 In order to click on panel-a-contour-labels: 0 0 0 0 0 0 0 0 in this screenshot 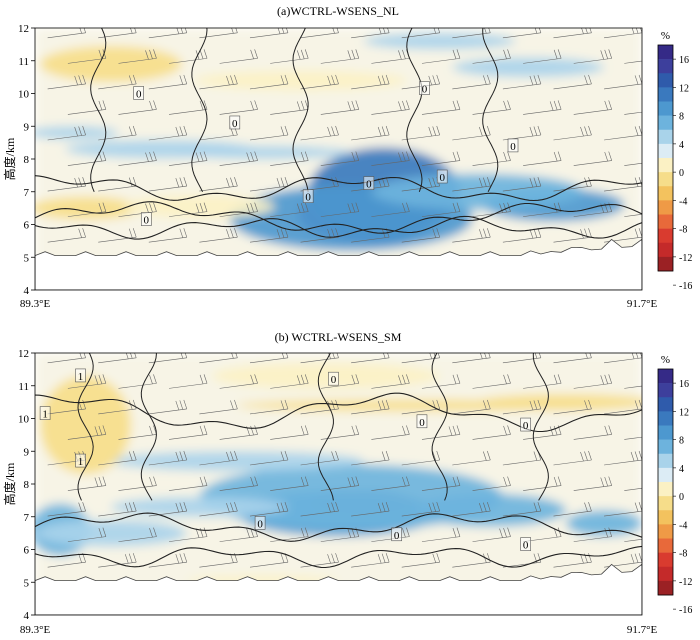, I will do `click(326, 154)`.